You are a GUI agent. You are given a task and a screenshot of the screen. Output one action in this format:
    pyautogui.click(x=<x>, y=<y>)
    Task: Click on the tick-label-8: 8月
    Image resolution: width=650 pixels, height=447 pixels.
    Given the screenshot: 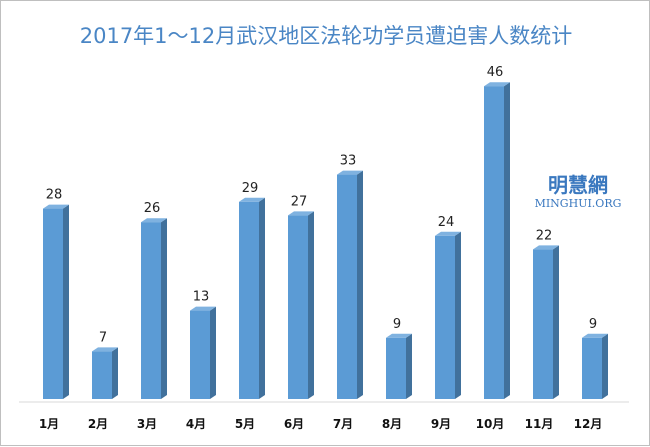 What is the action you would take?
    pyautogui.click(x=392, y=424)
    